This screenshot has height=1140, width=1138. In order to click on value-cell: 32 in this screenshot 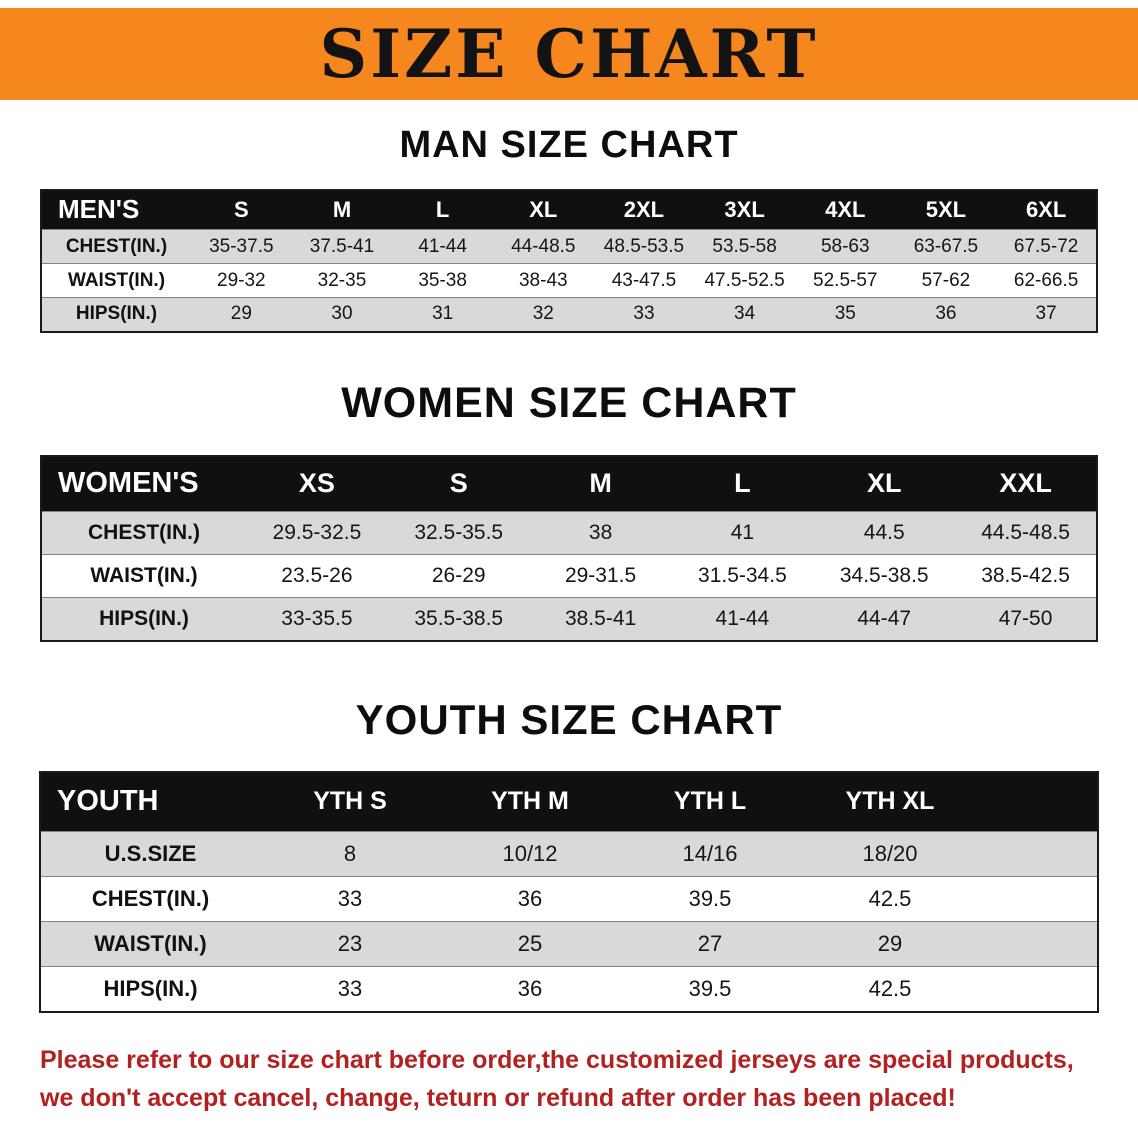, I will do `click(543, 314)`.